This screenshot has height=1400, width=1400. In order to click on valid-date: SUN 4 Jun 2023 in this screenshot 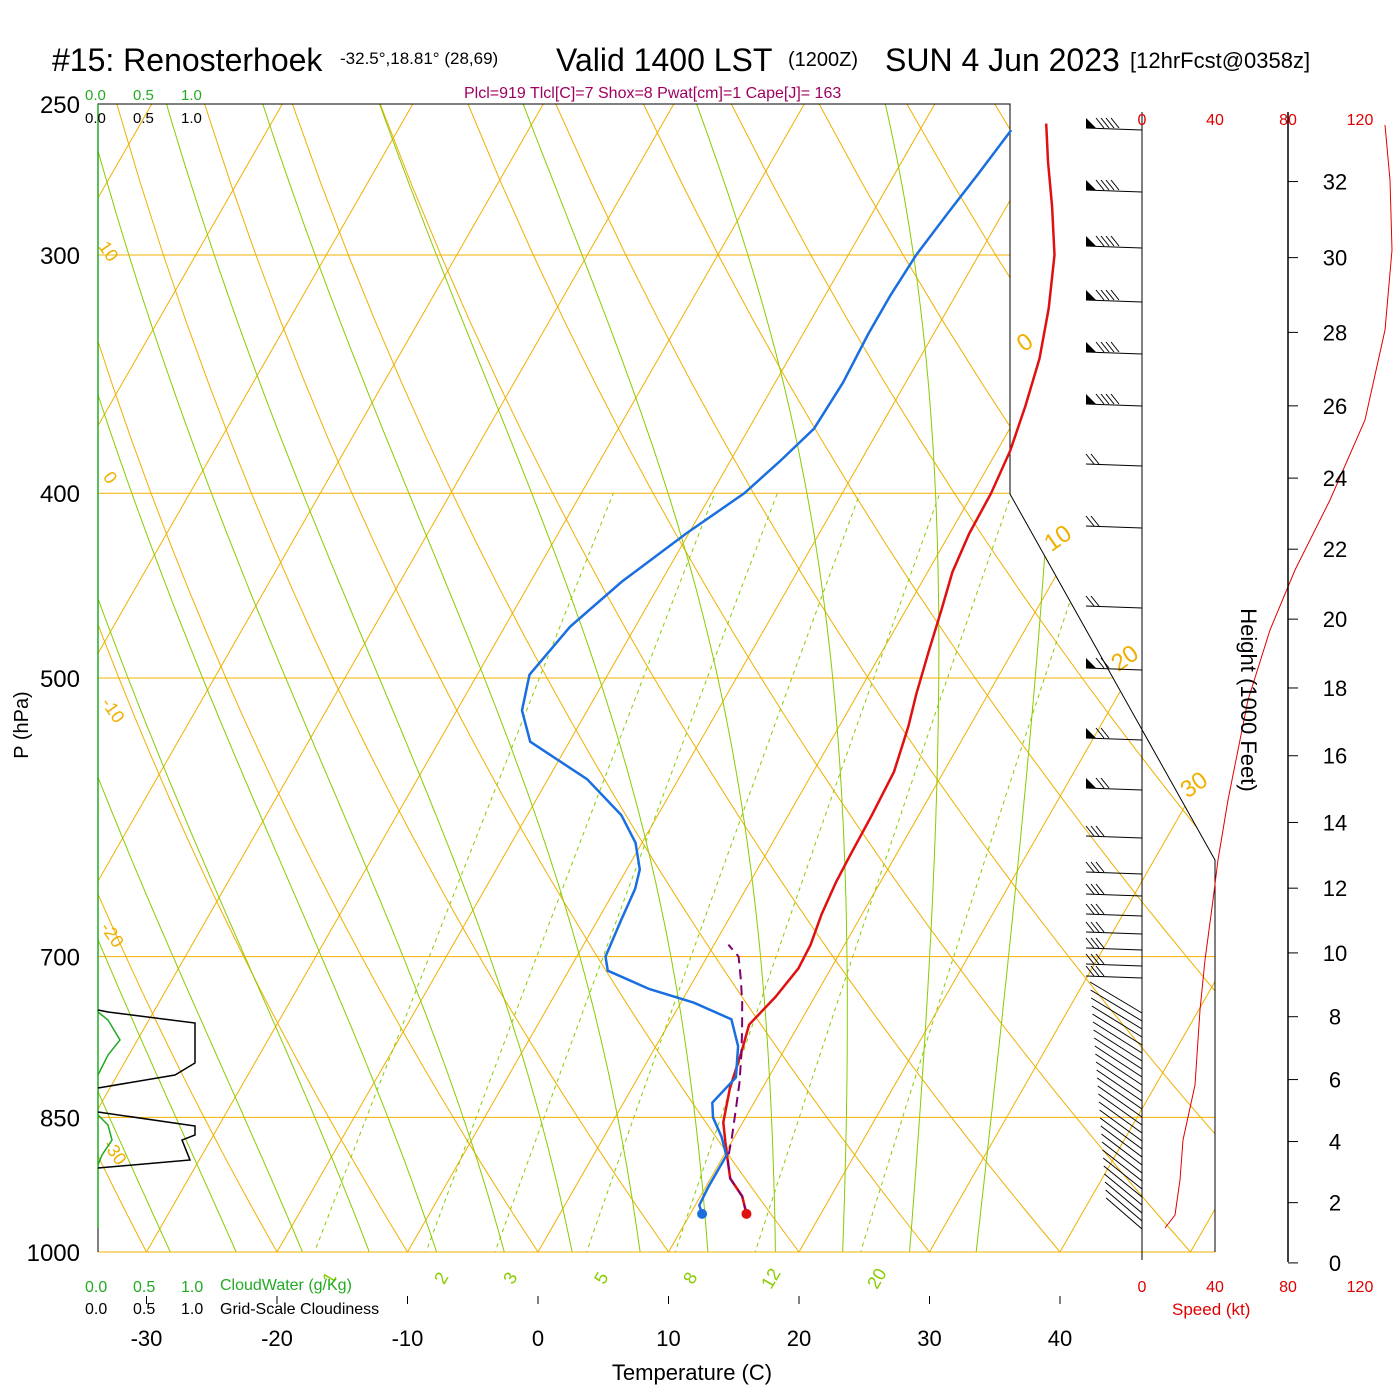, I will do `click(1002, 60)`.